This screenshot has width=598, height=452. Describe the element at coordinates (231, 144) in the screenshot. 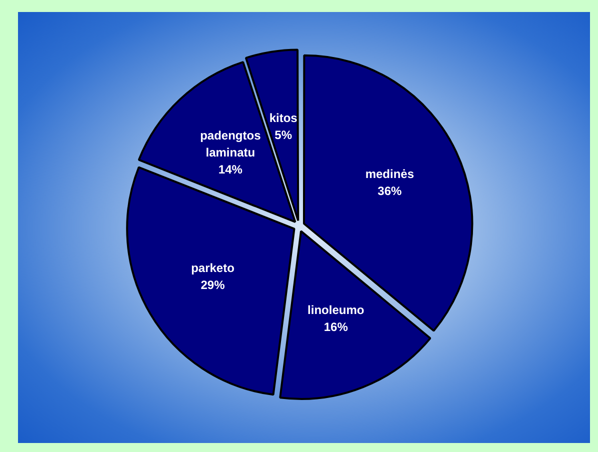

I see `slice-label: padengtos laminatu` at that location.